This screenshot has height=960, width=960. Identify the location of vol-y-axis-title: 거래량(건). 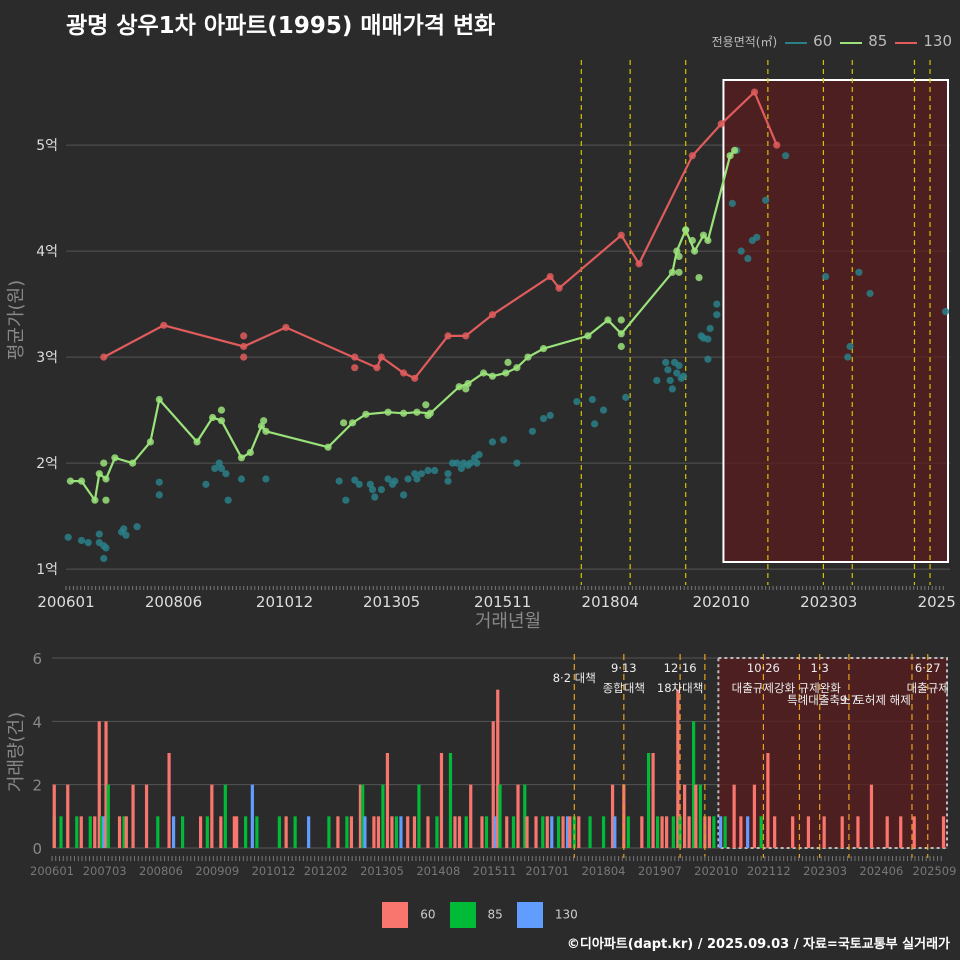
(16, 752).